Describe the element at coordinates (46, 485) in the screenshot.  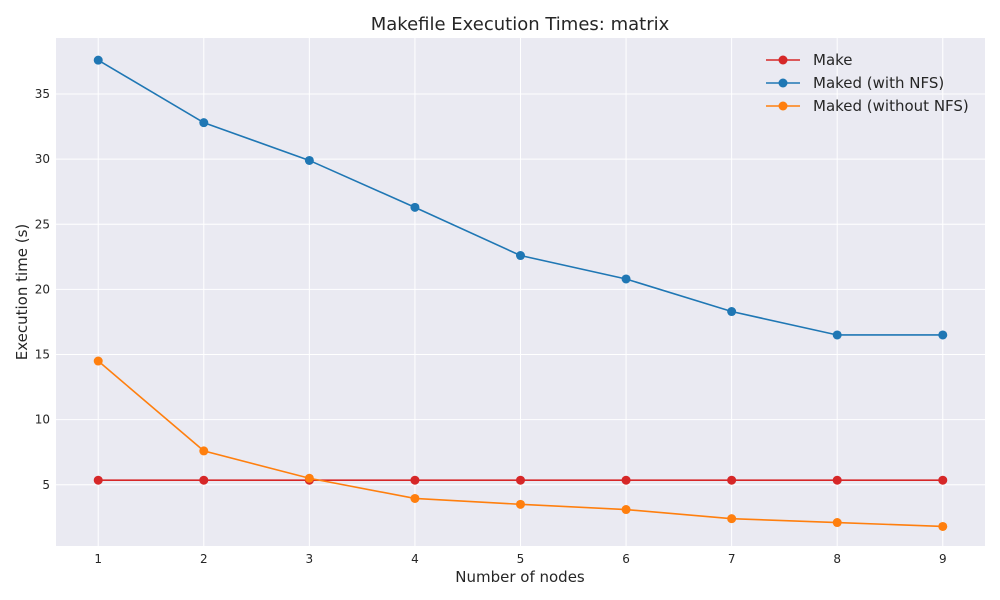
I see `y-tick-label: 5` at that location.